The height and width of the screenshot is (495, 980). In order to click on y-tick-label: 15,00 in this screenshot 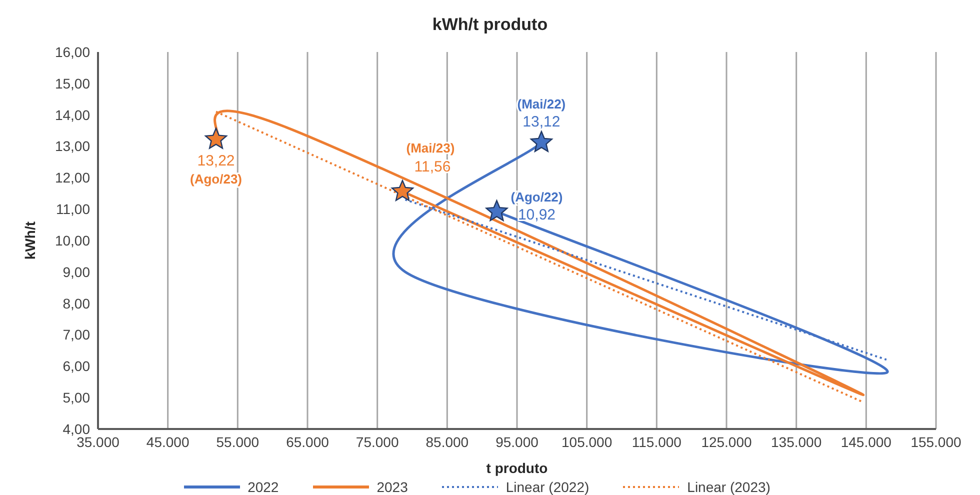, I will do `click(72, 83)`.